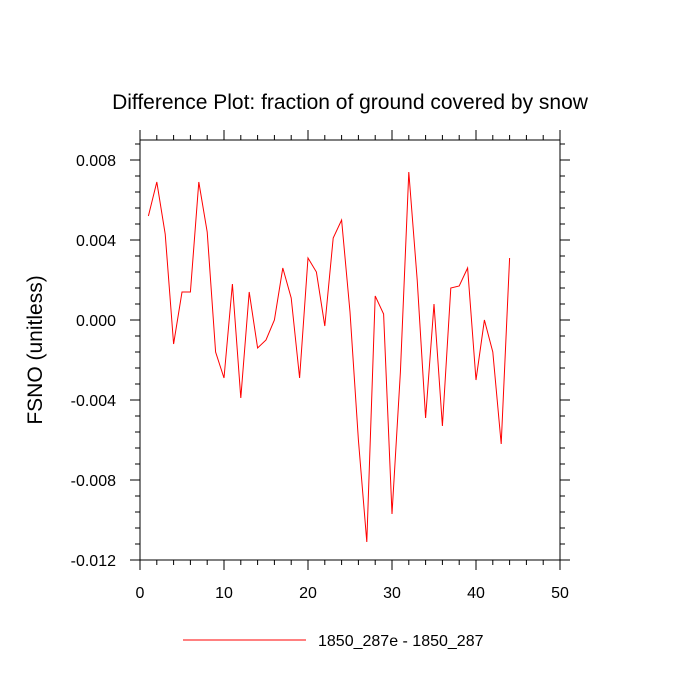 The height and width of the screenshot is (700, 700). What do you see at coordinates (93, 401) in the screenshot?
I see `y-tick-label: -0.004` at bounding box center [93, 401].